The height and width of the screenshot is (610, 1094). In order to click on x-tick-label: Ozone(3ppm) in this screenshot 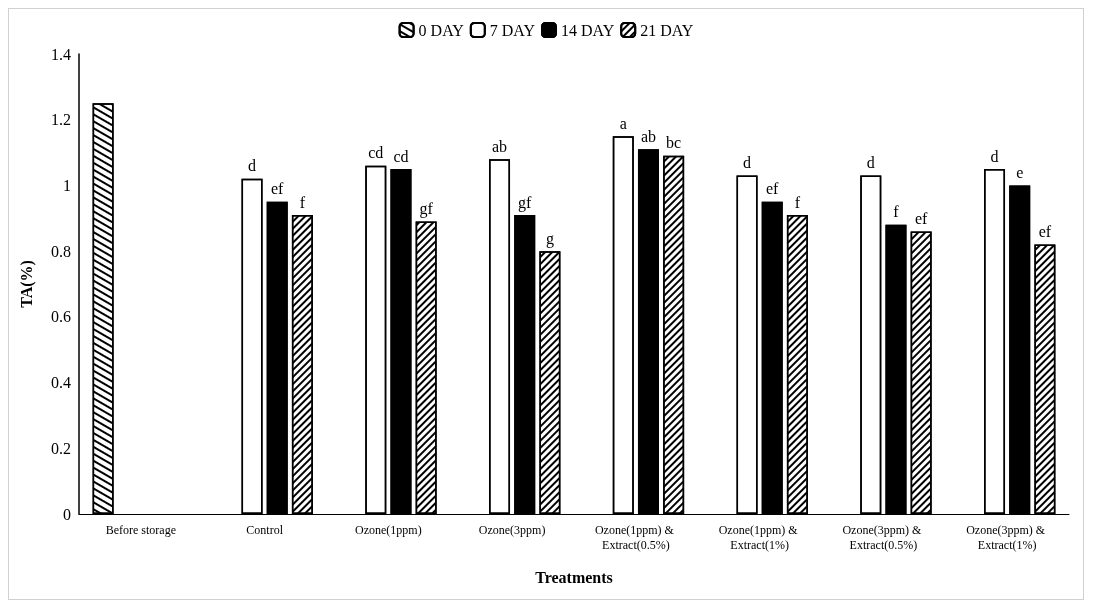, I will do `click(512, 529)`.